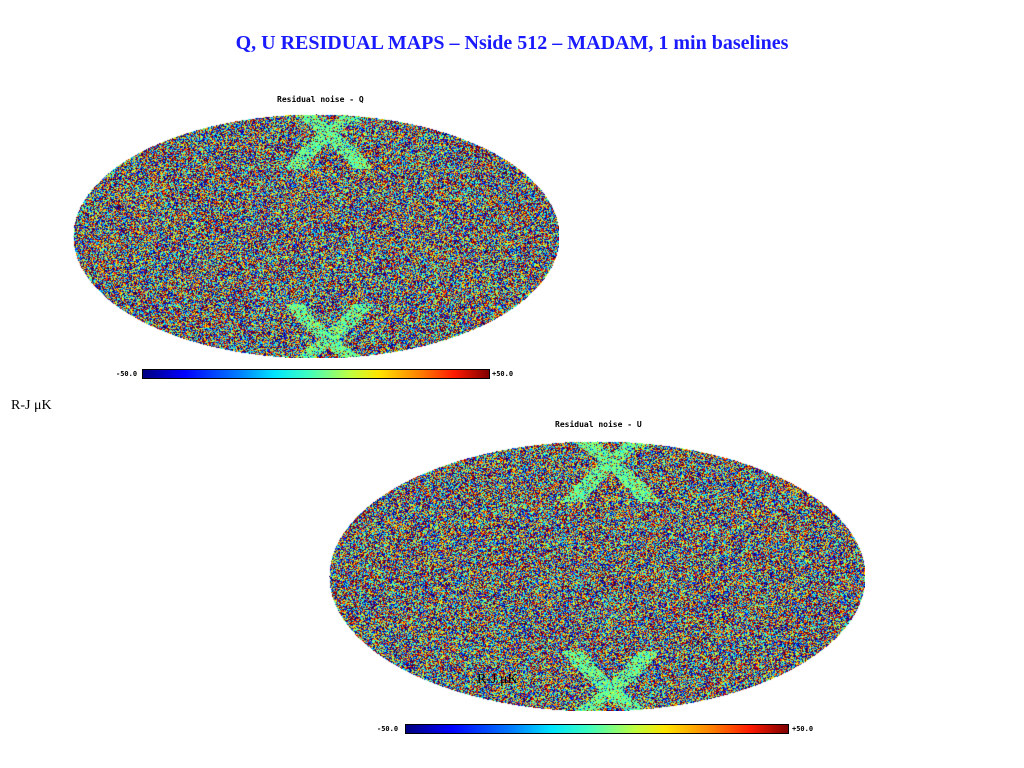  I want to click on u-unit-label: R-J μK, so click(497, 679).